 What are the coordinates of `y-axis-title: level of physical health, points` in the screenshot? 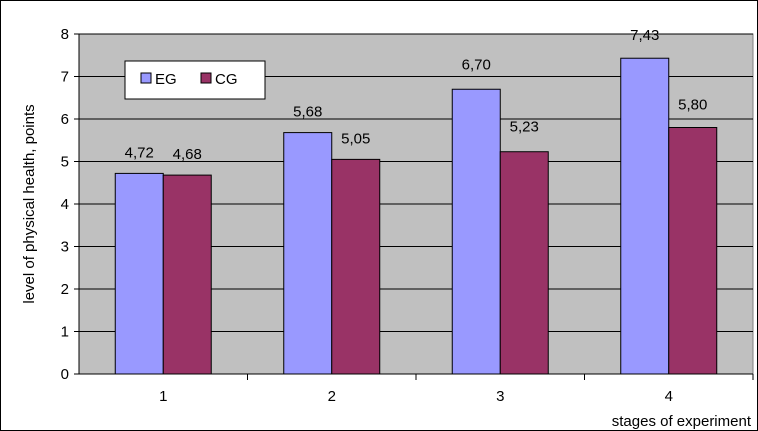 It's located at (29, 203).